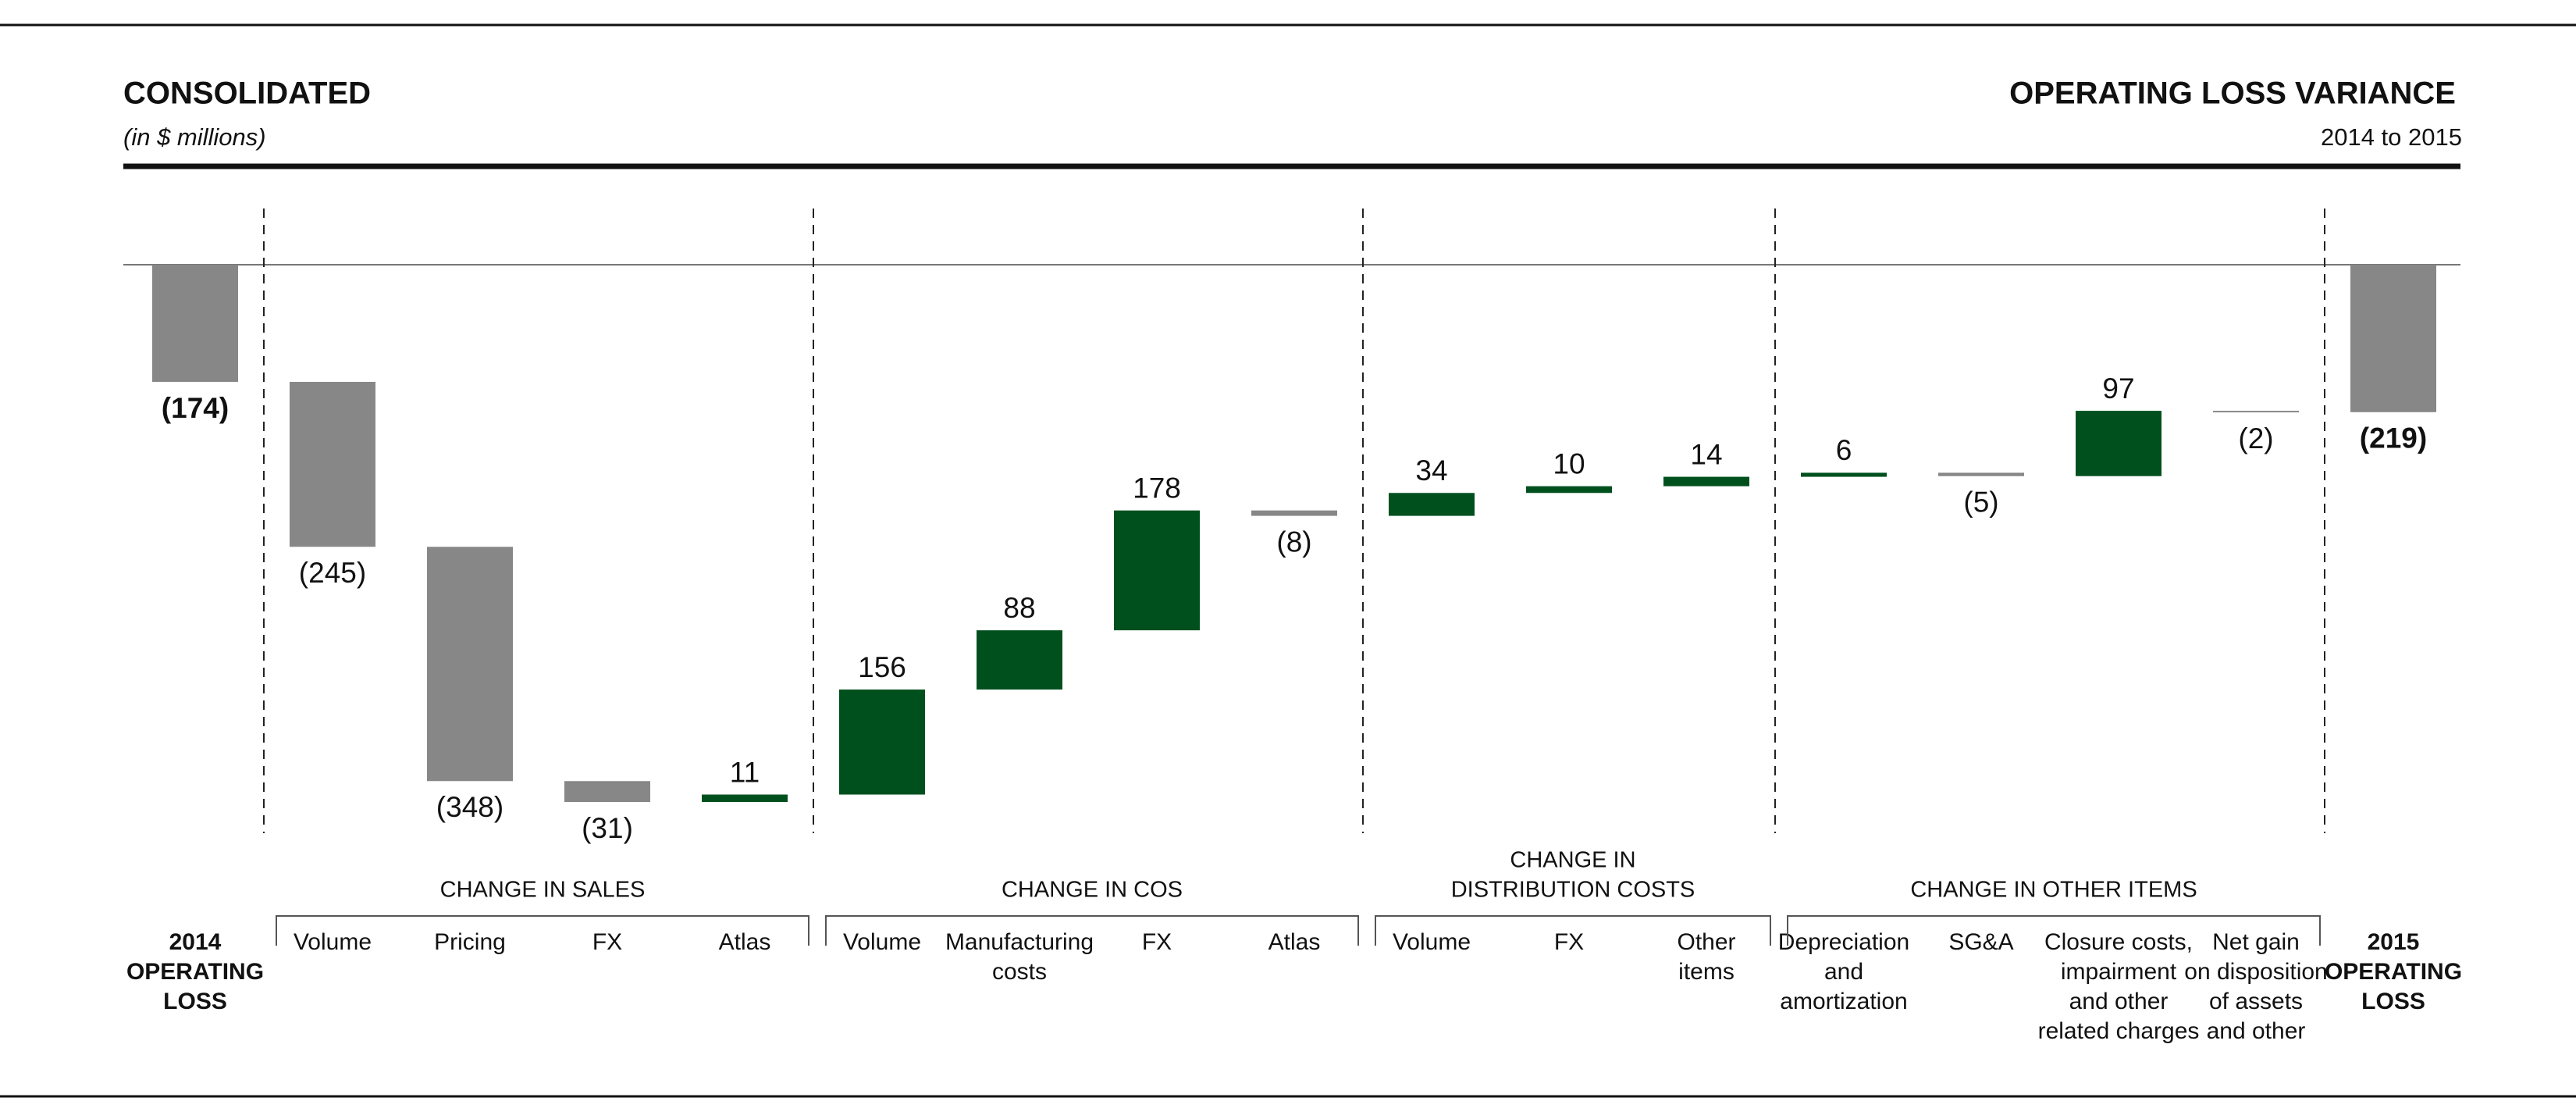 Image resolution: width=2576 pixels, height=1119 pixels. Describe the element at coordinates (2053, 890) in the screenshot. I see `group-label: CHANGE IN OTHER ITEMS` at that location.